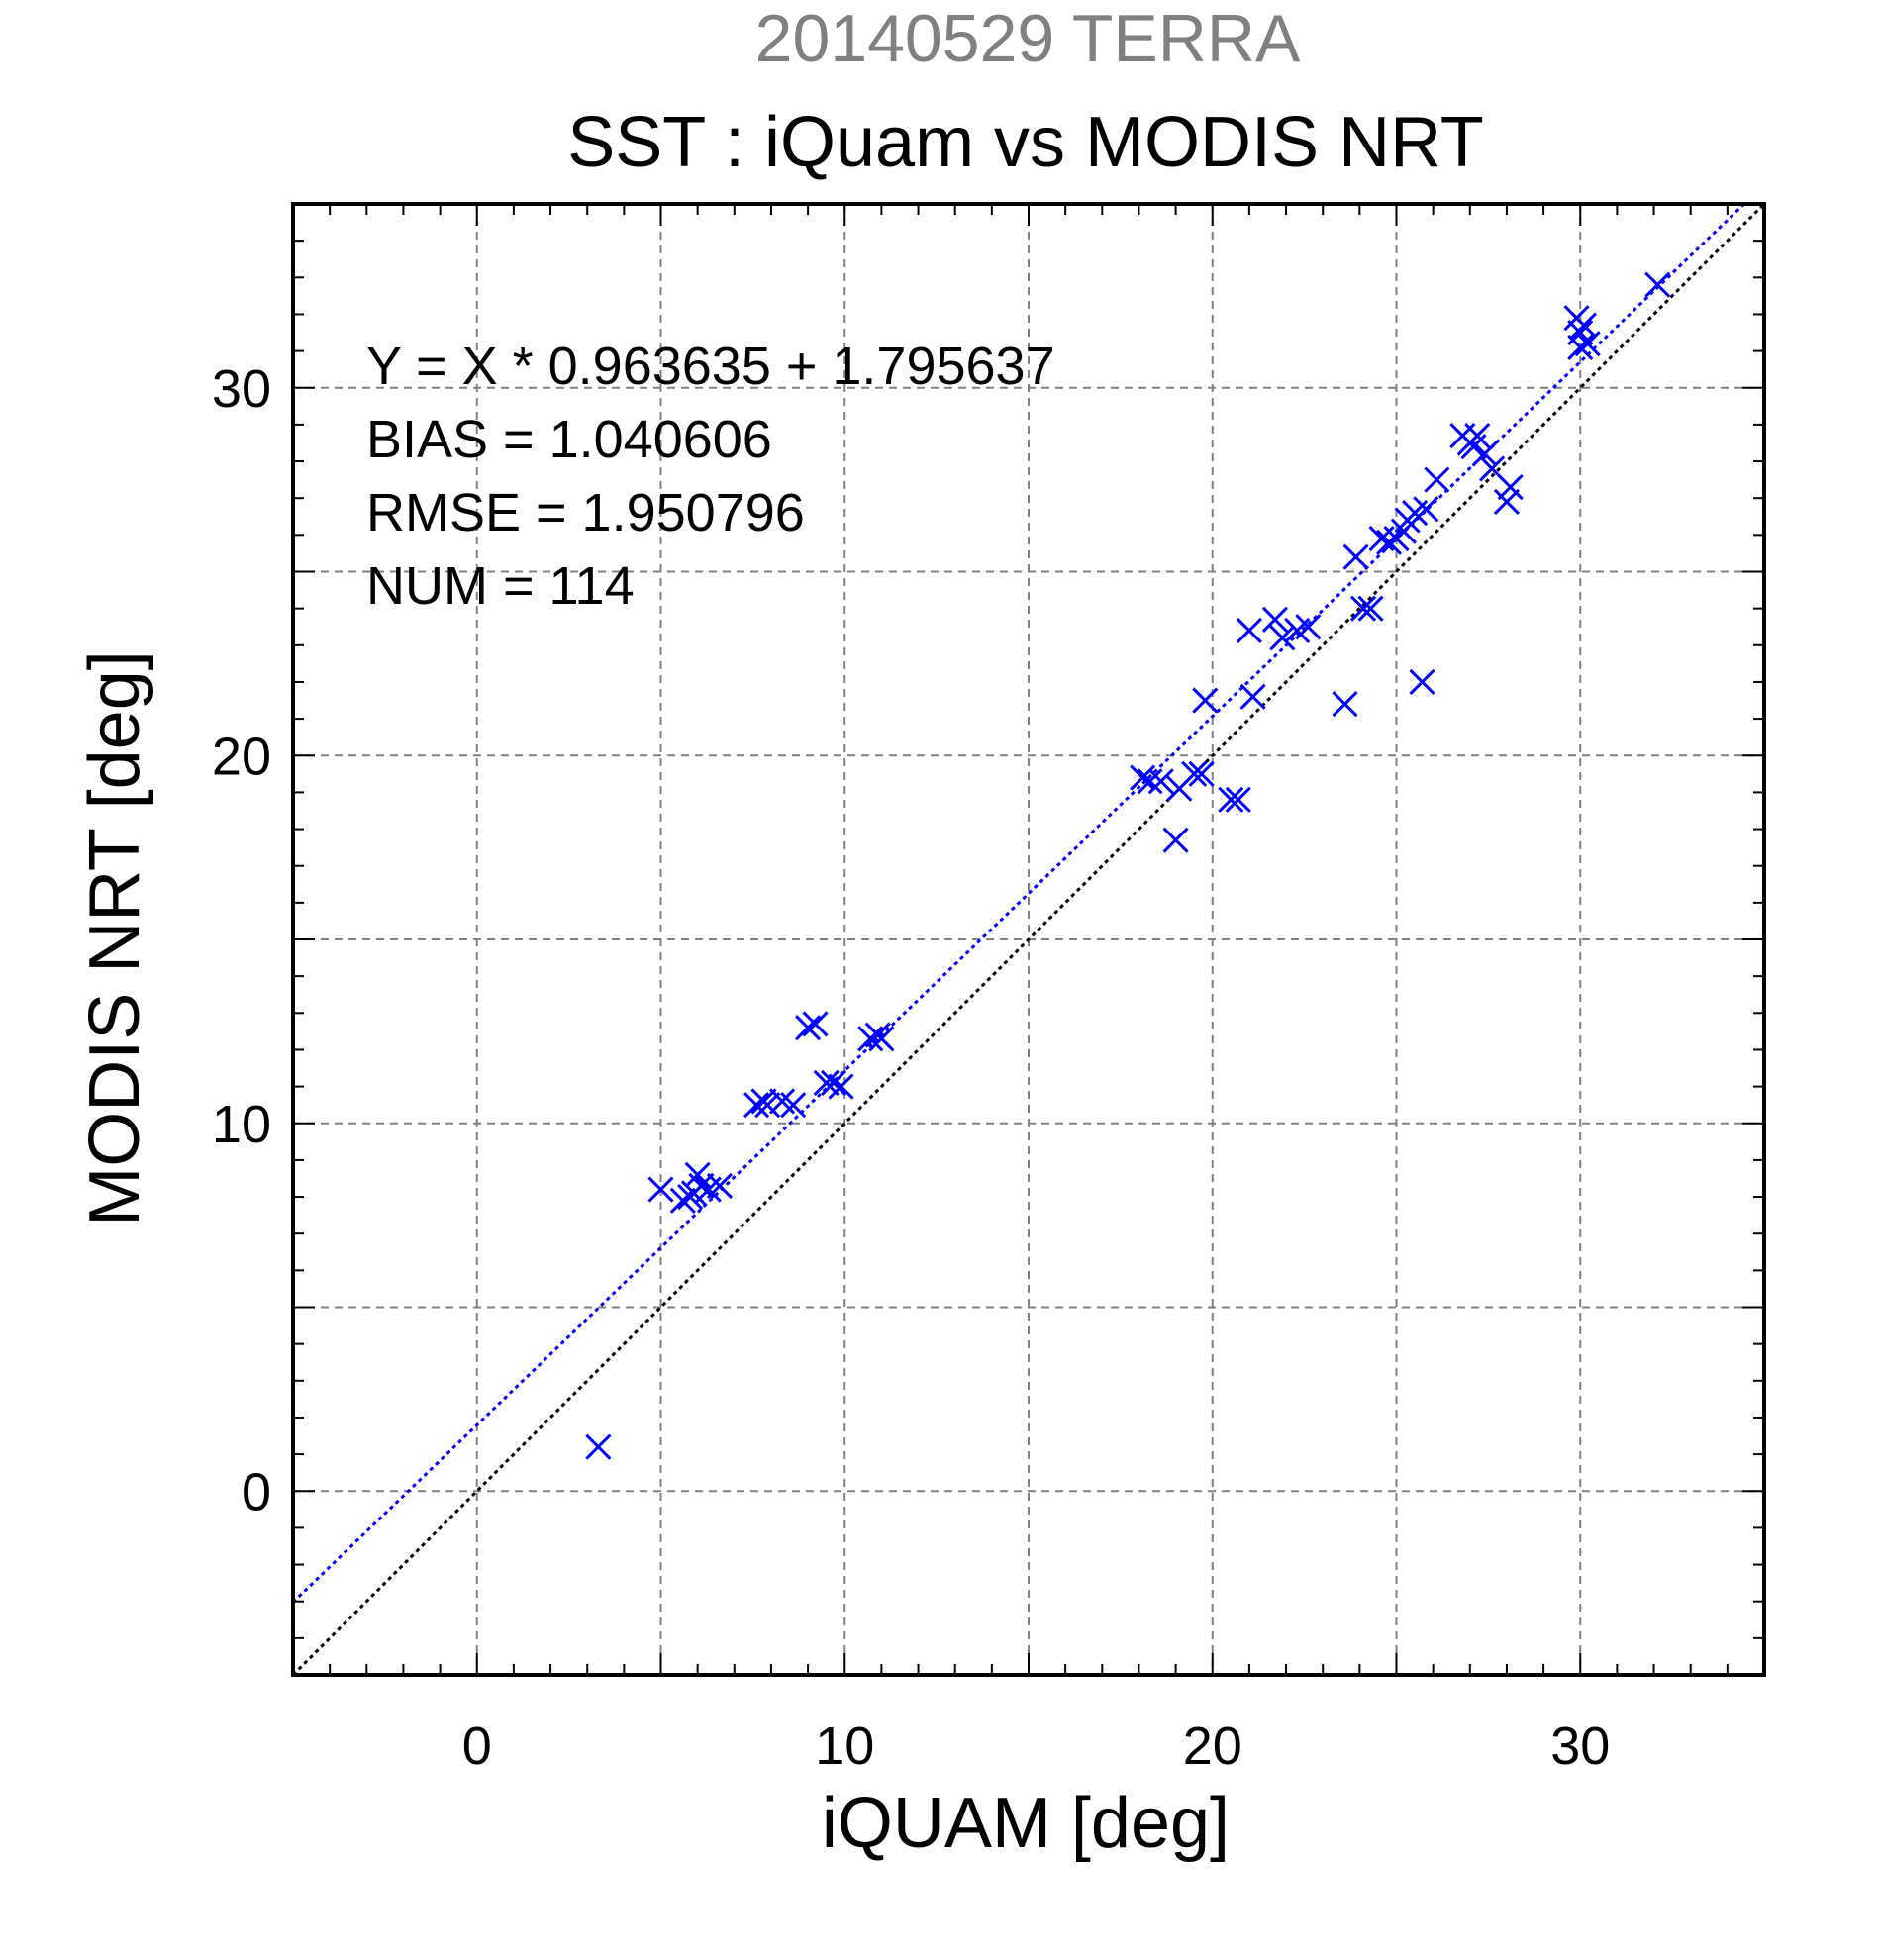  Describe the element at coordinates (242, 389) in the screenshot. I see `y-tick-label: 30` at that location.